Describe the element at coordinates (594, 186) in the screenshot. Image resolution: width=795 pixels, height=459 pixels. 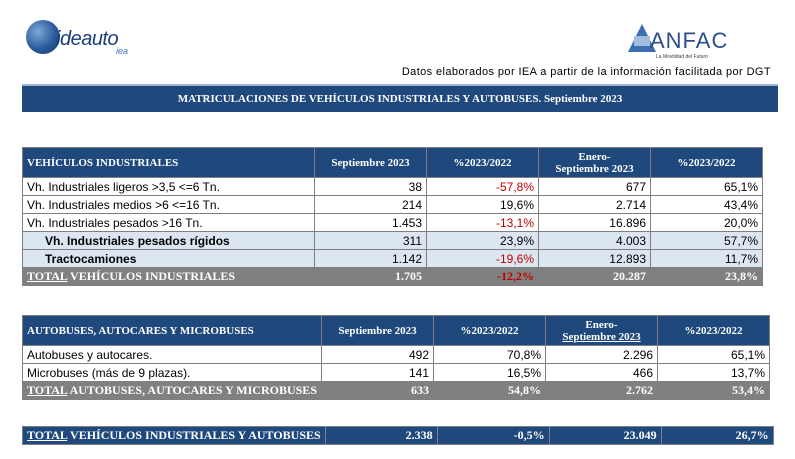
I see `row-ytd-value: 677` at that location.